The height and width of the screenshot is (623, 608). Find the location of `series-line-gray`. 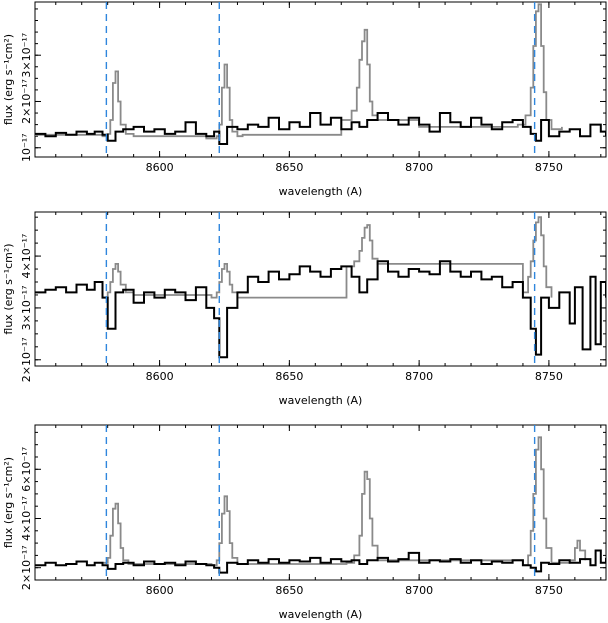

series-line-gray is located at coordinates (327, 257).